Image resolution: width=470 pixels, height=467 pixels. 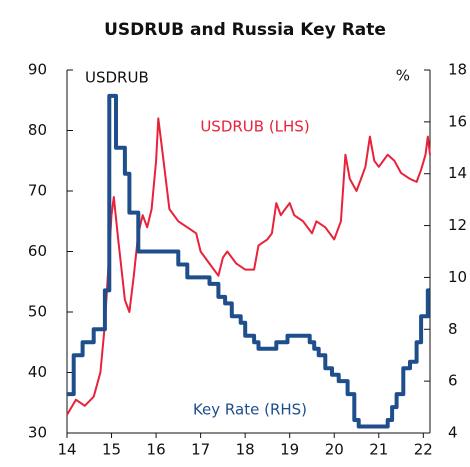 What do you see at coordinates (423, 450) in the screenshot?
I see `x-tick-label: 22` at bounding box center [423, 450].